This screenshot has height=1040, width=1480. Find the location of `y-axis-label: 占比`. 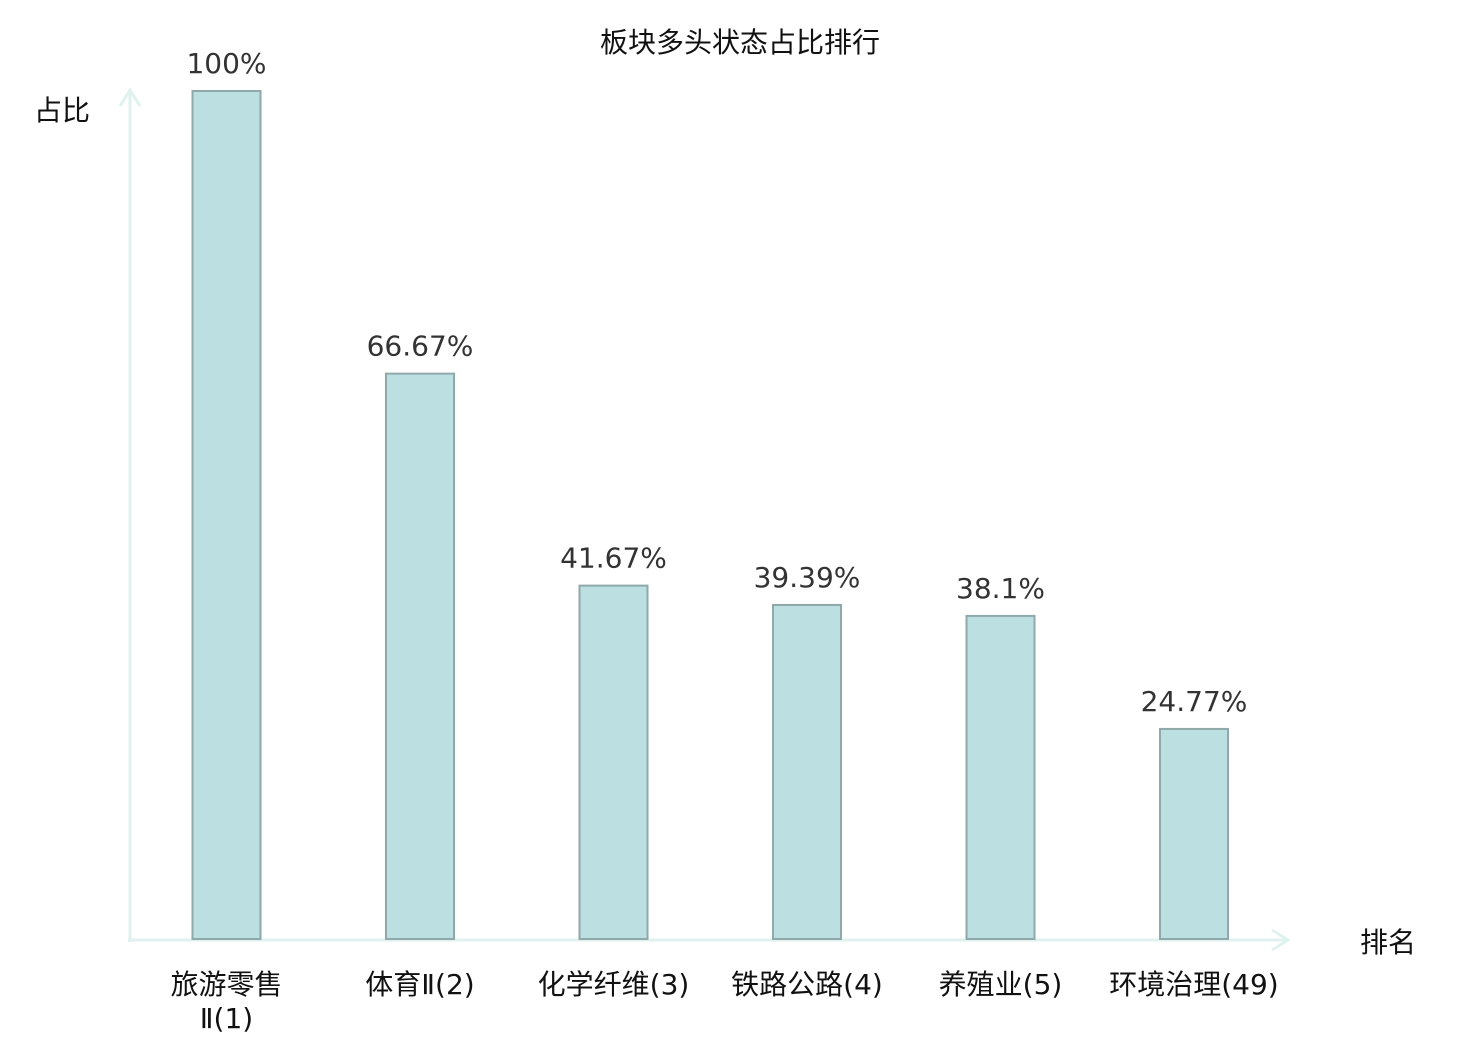

y-axis-label: 占比 is located at coordinates (62, 110).